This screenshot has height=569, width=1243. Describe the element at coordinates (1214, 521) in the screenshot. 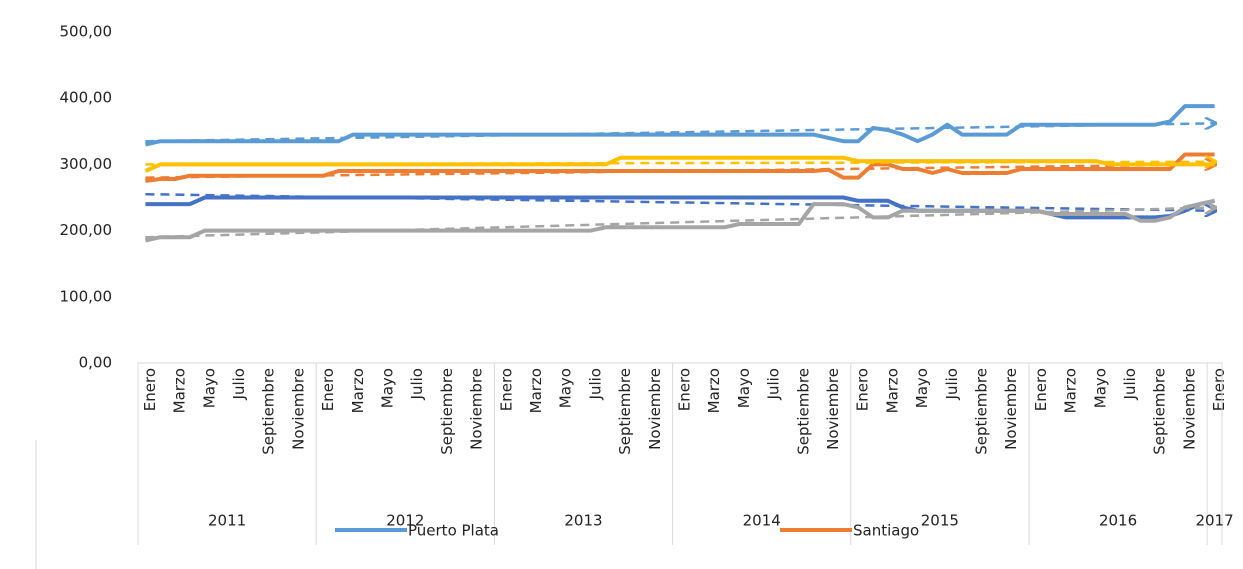

I see `year-label: 2017` at that location.